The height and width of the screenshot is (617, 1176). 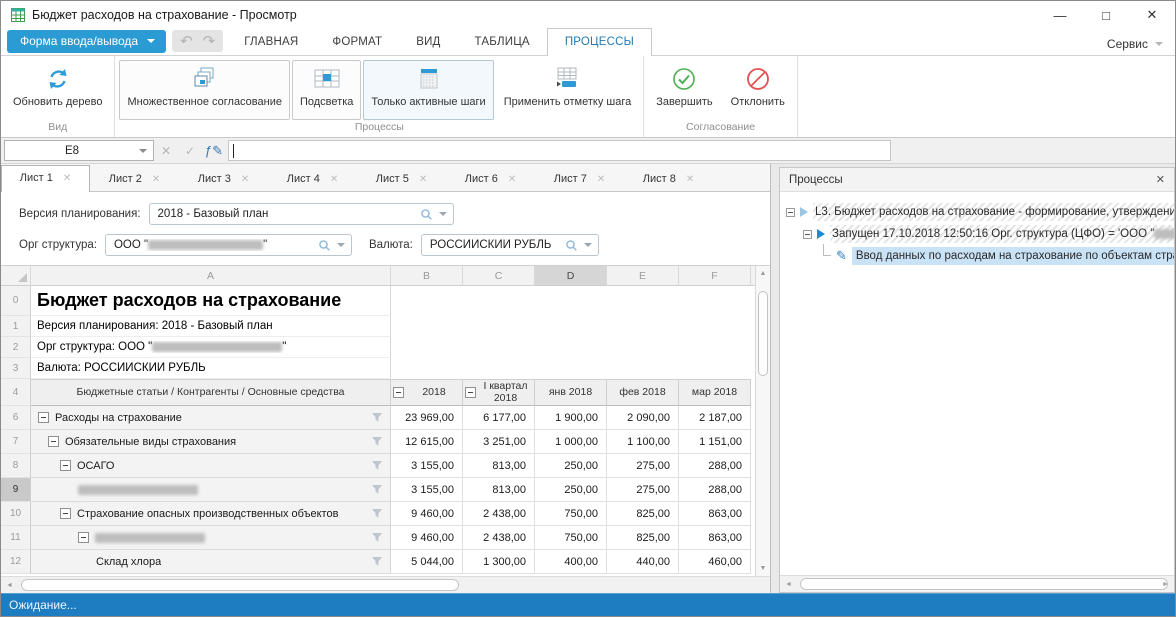 I want to click on scroll-left-icon: ◄, so click(x=9, y=585).